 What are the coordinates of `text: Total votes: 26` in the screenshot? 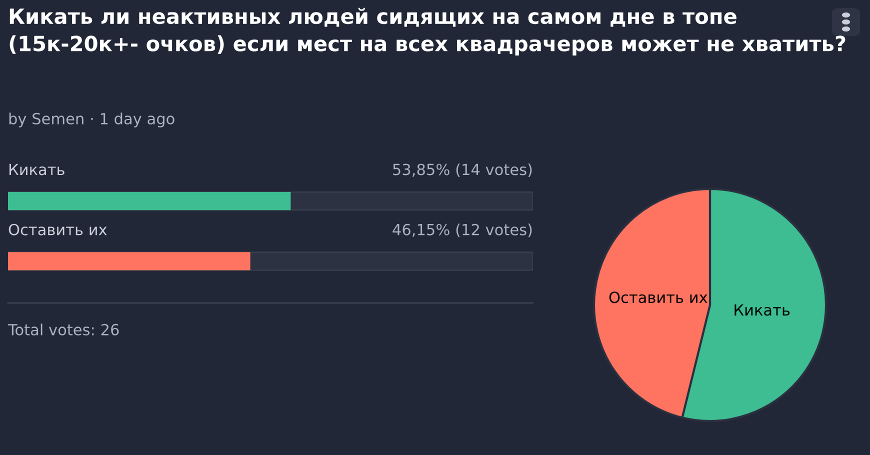 It's located at (63, 330).